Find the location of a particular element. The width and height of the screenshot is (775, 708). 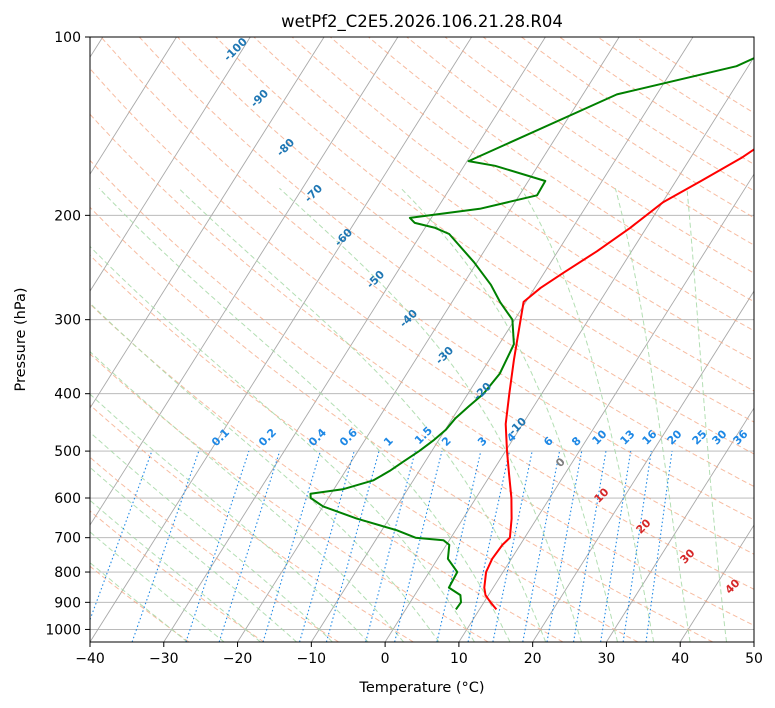

y-tick-label: 100 is located at coordinates (67, 38).